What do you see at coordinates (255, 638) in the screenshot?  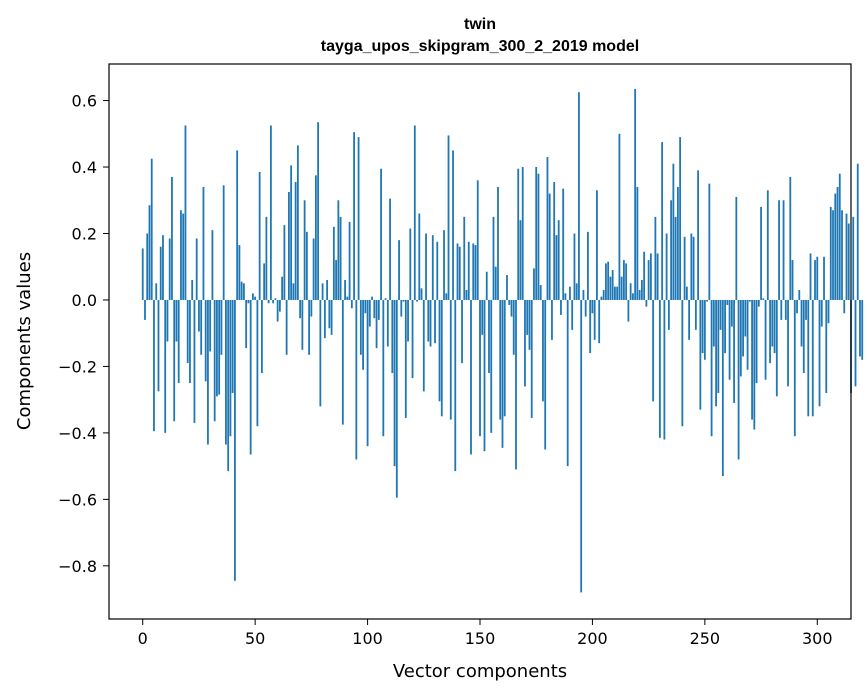 I see `x-tick-label: 50` at bounding box center [255, 638].